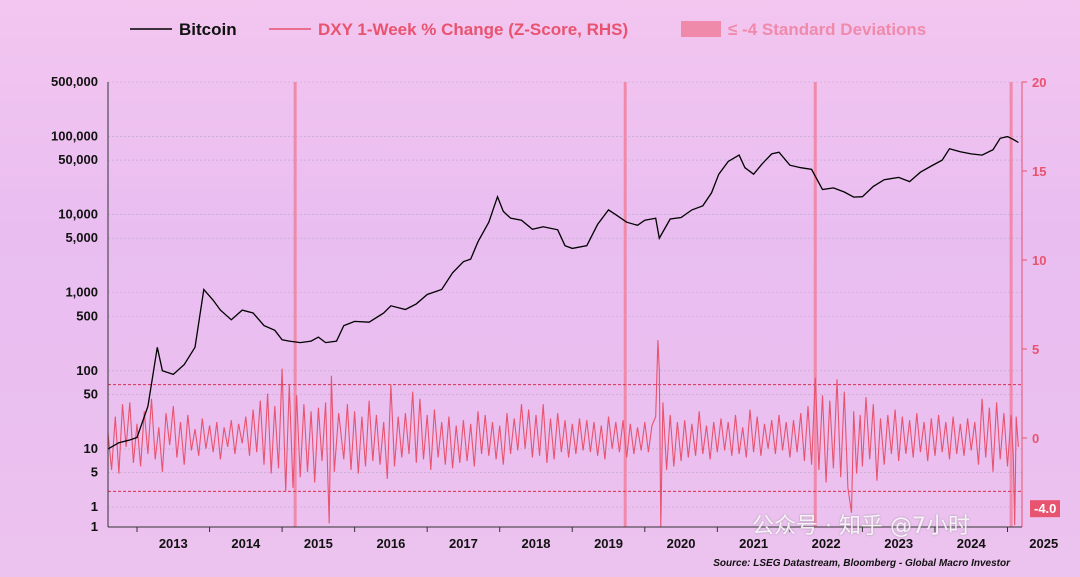 Image resolution: width=1080 pixels, height=577 pixels. What do you see at coordinates (753, 543) in the screenshot?
I see `x-tick-label: 2021` at bounding box center [753, 543].